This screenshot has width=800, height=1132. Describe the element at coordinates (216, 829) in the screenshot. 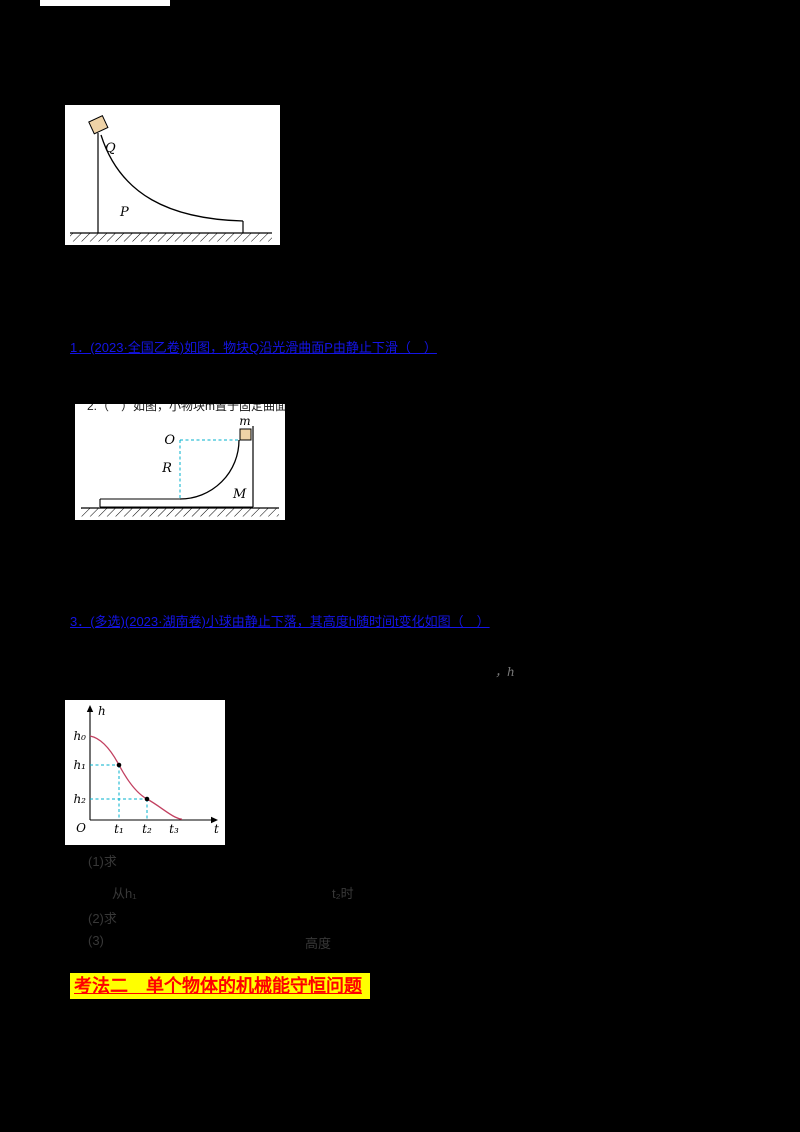

I see `label-t-axis: t` at that location.